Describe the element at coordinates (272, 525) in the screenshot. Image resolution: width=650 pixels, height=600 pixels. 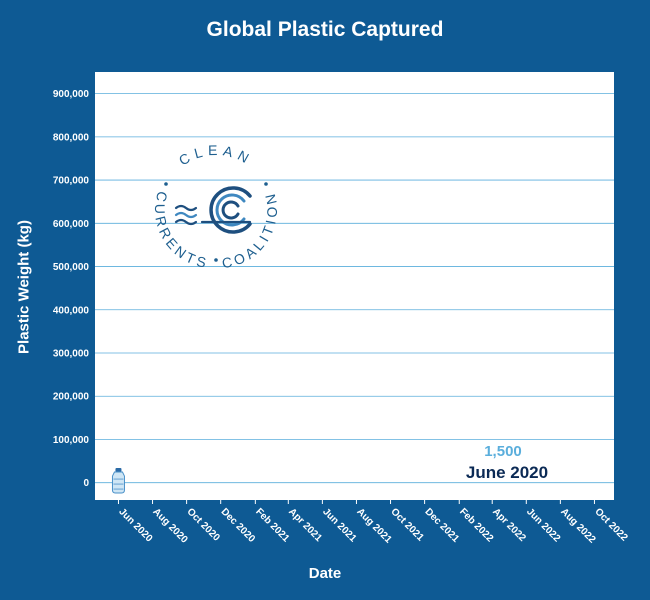
I see `x-tick-label: Feb 2021` at that location.